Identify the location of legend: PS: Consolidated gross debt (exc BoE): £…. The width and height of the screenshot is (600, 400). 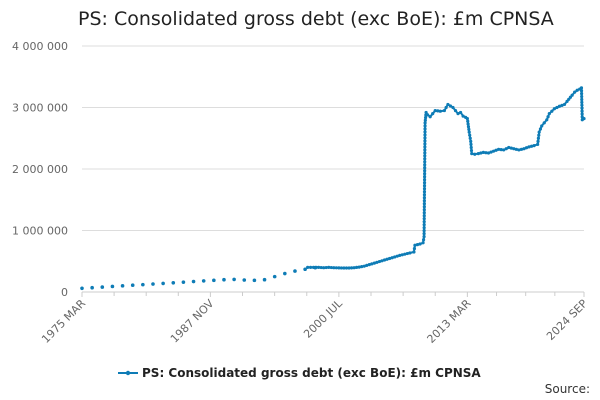
(299, 373).